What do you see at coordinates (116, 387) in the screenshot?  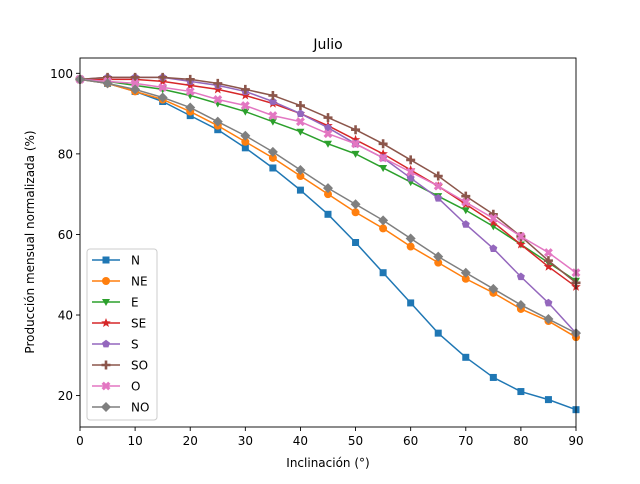 I see `legend-entry-o: O` at bounding box center [116, 387].